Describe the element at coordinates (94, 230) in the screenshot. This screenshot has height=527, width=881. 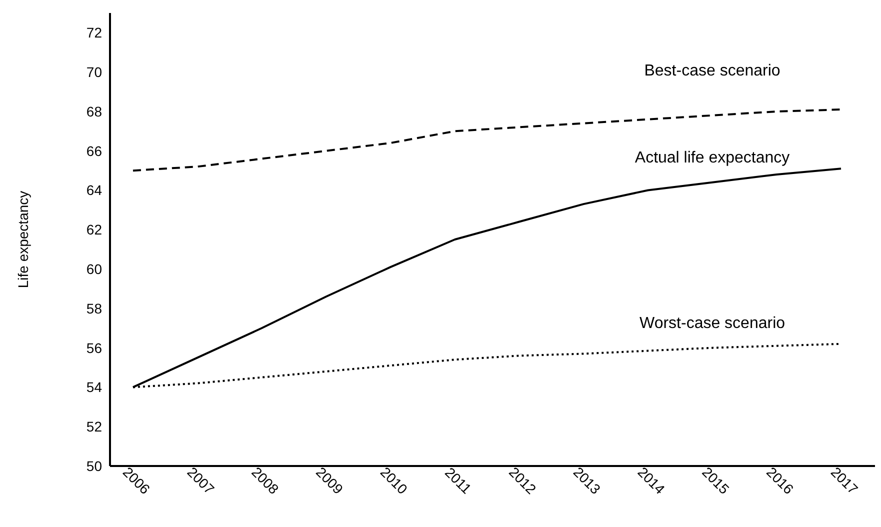
I see `y-tick-label: 62` at that location.